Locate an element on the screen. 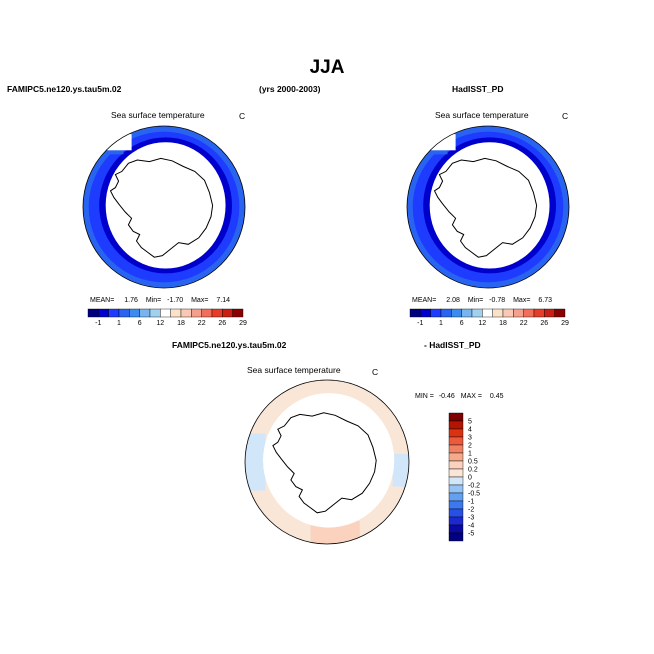 This screenshot has width=654, height=654. diff-title-model: FAMIPC5.ne120.ys.tau5m.02 is located at coordinates (229, 345).